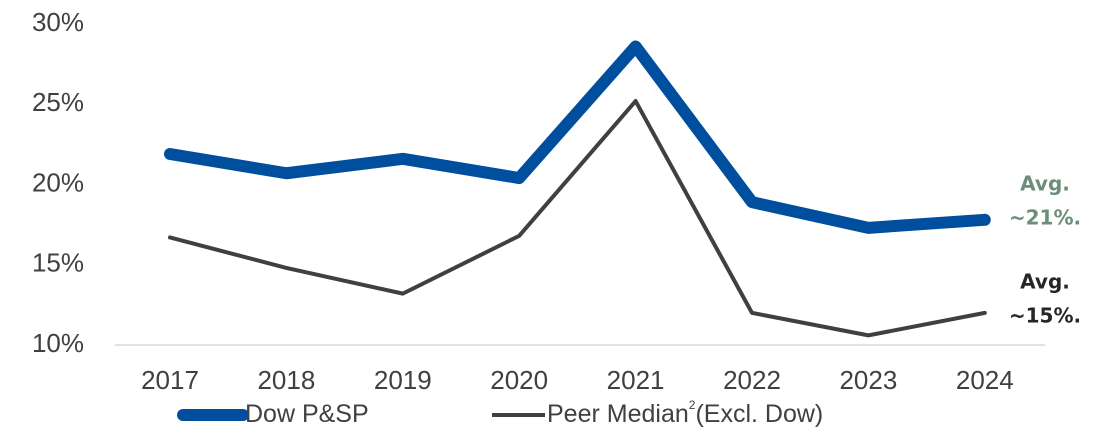 Image resolution: width=1099 pixels, height=434 pixels. I want to click on legend-superscript: 2, so click(692, 405).